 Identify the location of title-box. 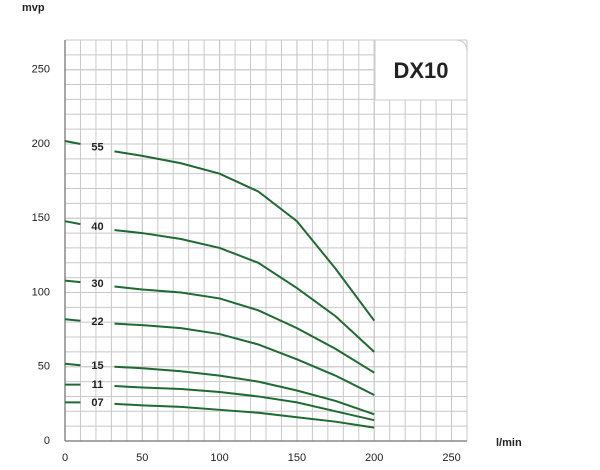
(421, 70).